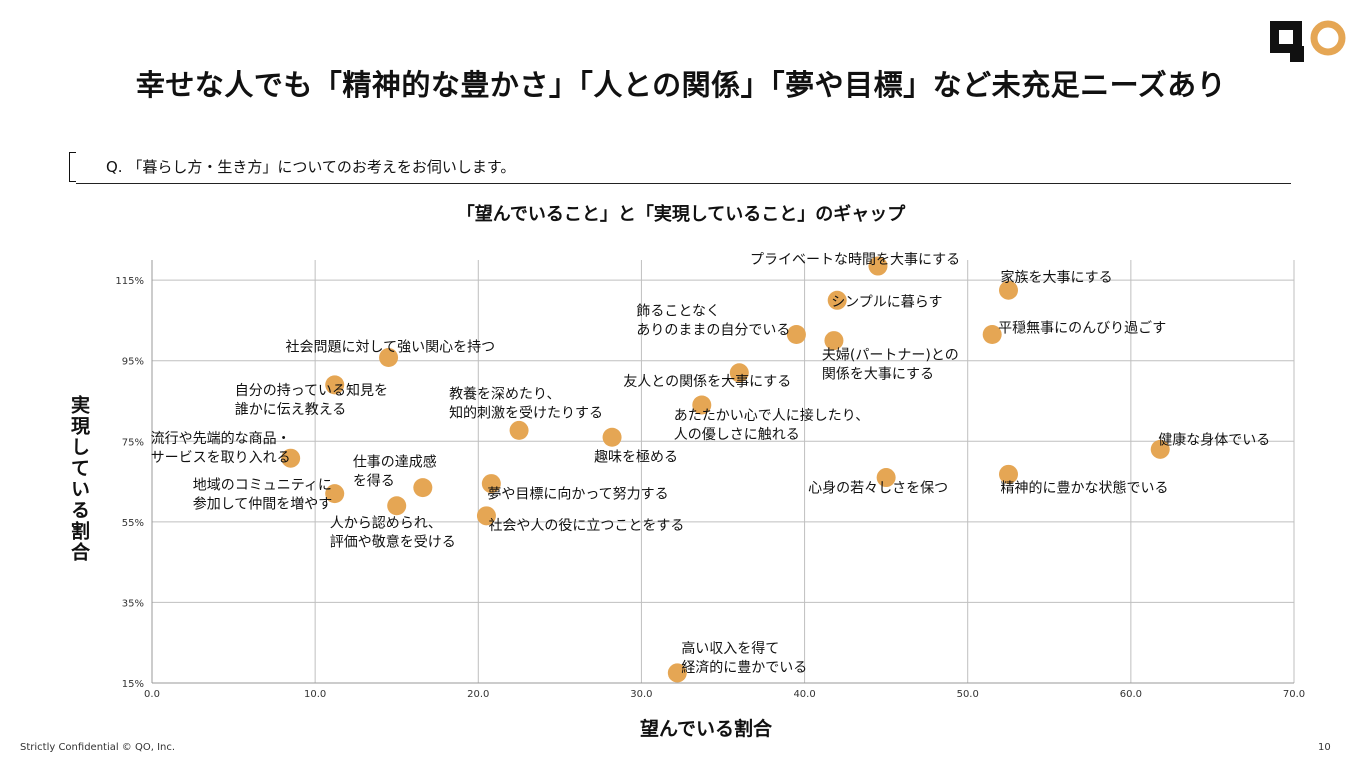  What do you see at coordinates (737, 435) in the screenshot?
I see `point-label-line: 人の優しさに触れる` at bounding box center [737, 435].